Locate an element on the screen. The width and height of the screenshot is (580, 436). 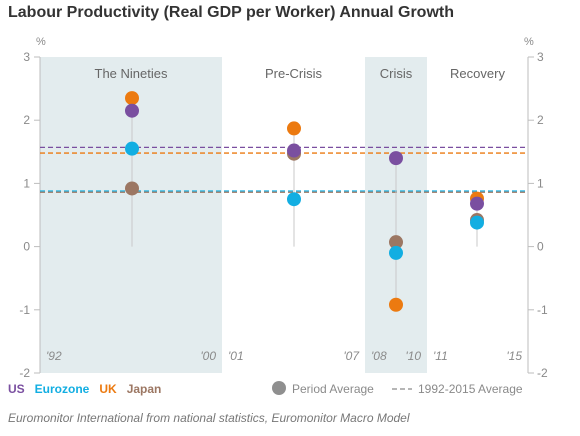
period-end-year-label: '07 is located at coordinates (351, 356).